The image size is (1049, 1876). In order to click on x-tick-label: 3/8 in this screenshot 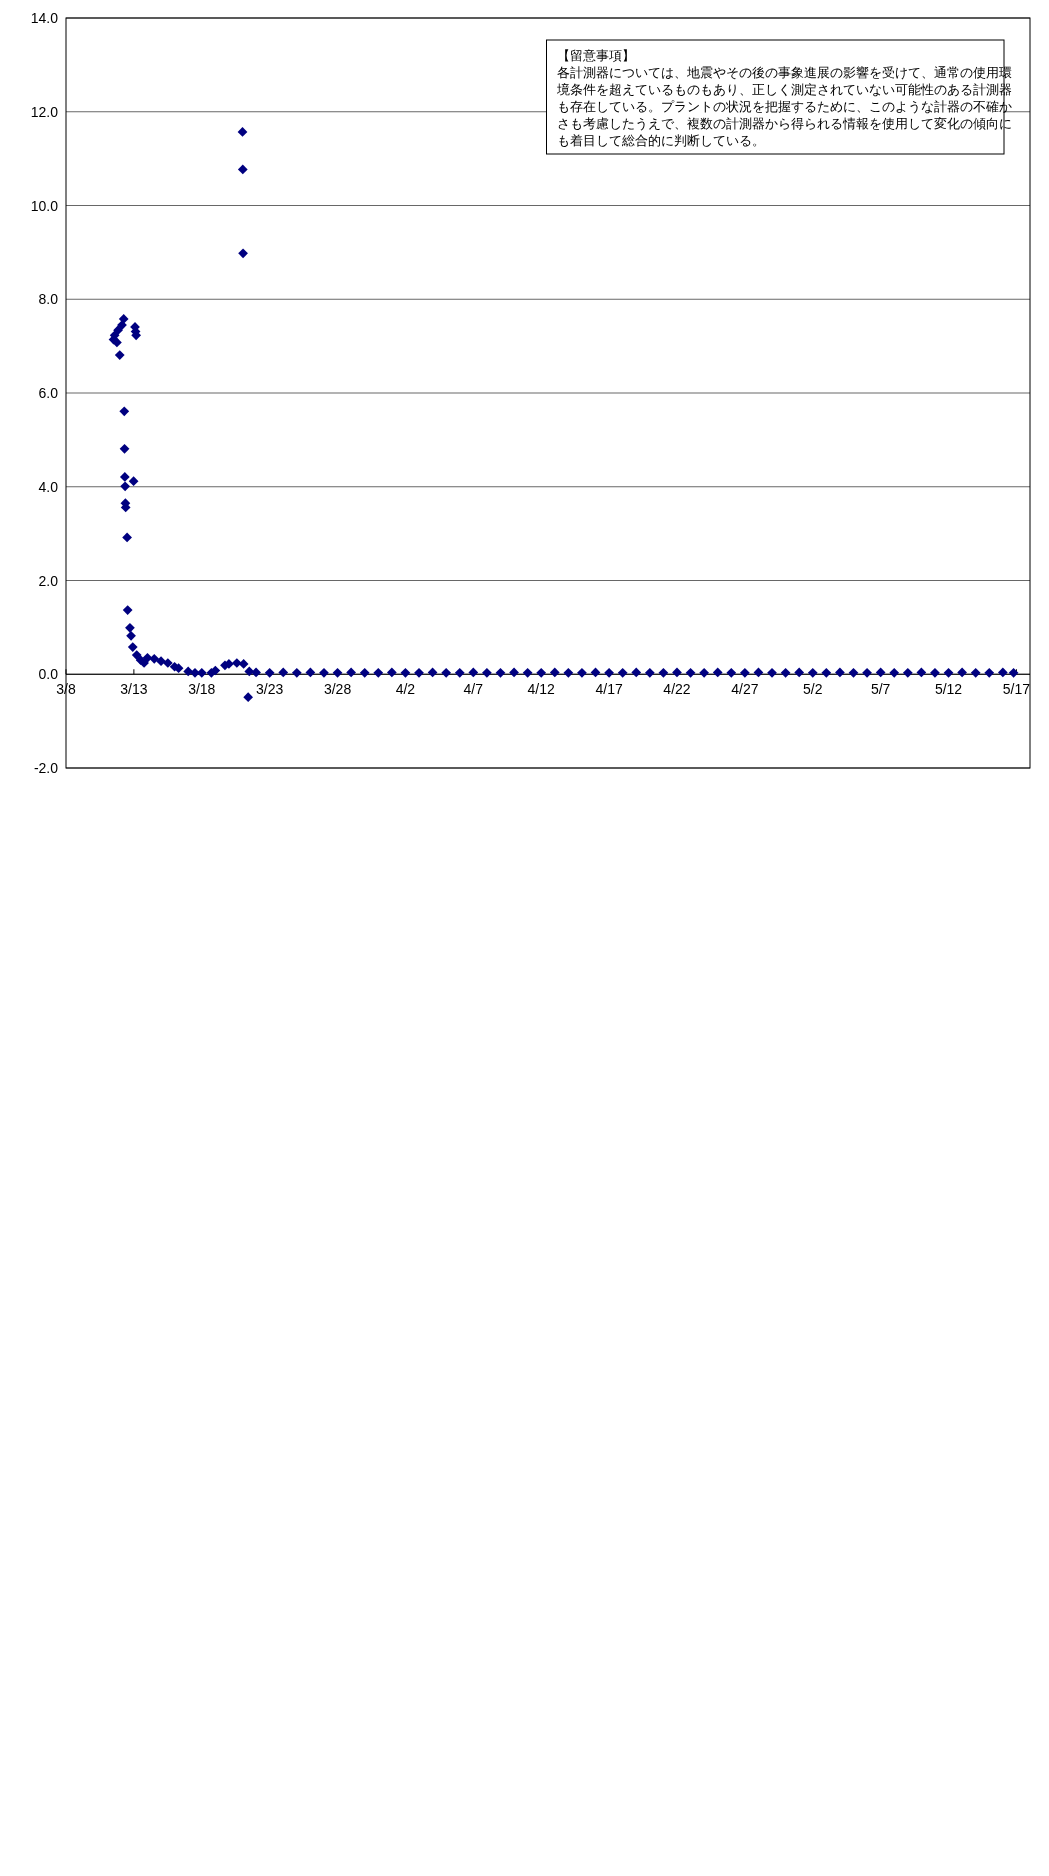, I will do `click(66, 689)`.